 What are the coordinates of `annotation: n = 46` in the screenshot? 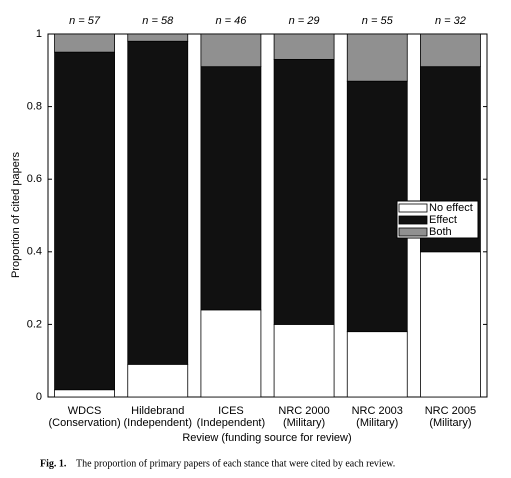 It's located at (231, 21).